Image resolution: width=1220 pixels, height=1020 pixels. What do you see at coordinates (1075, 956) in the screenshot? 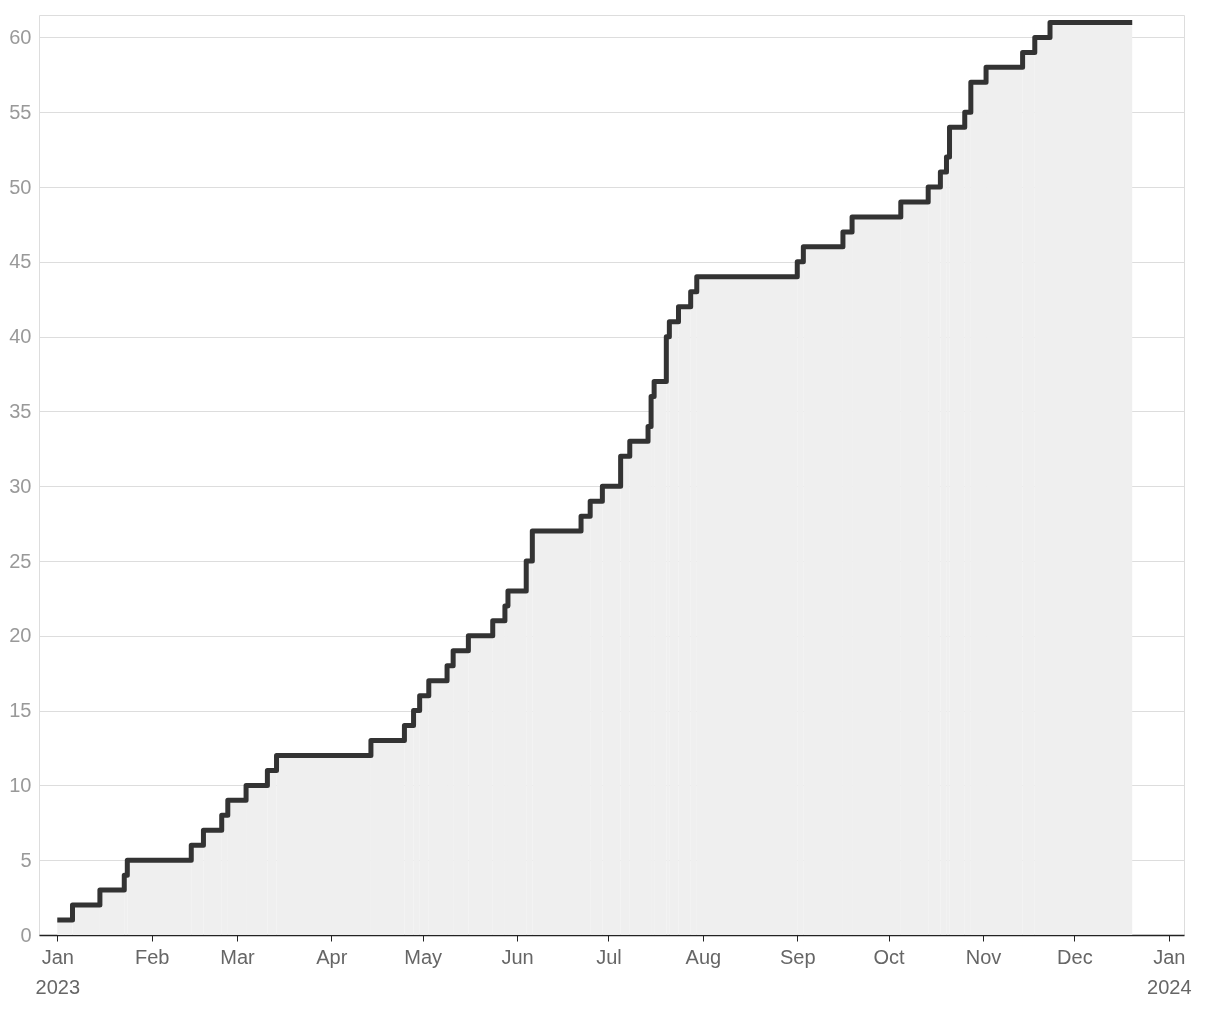
I see `x-tick-label: Dec` at bounding box center [1075, 956].